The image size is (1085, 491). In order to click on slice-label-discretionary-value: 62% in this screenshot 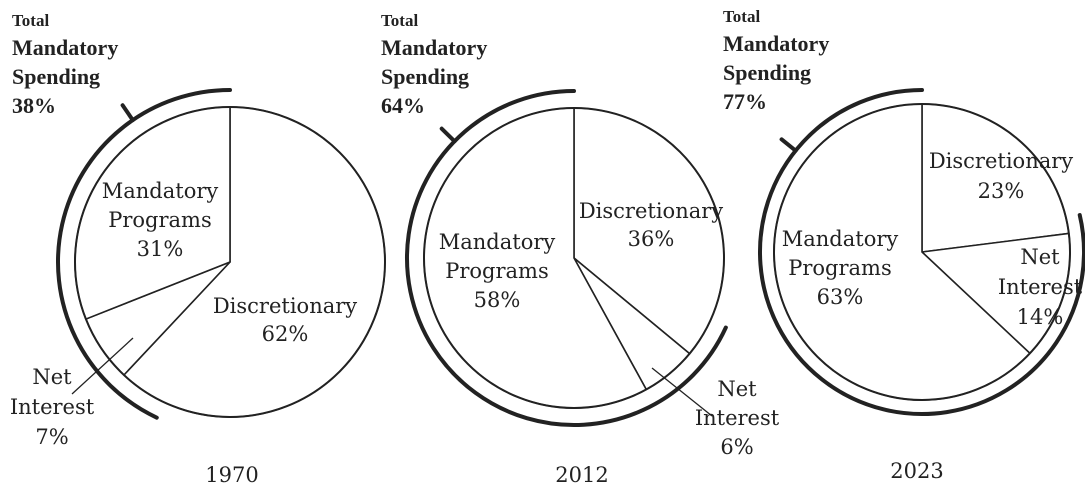, I will do `click(285, 334)`.